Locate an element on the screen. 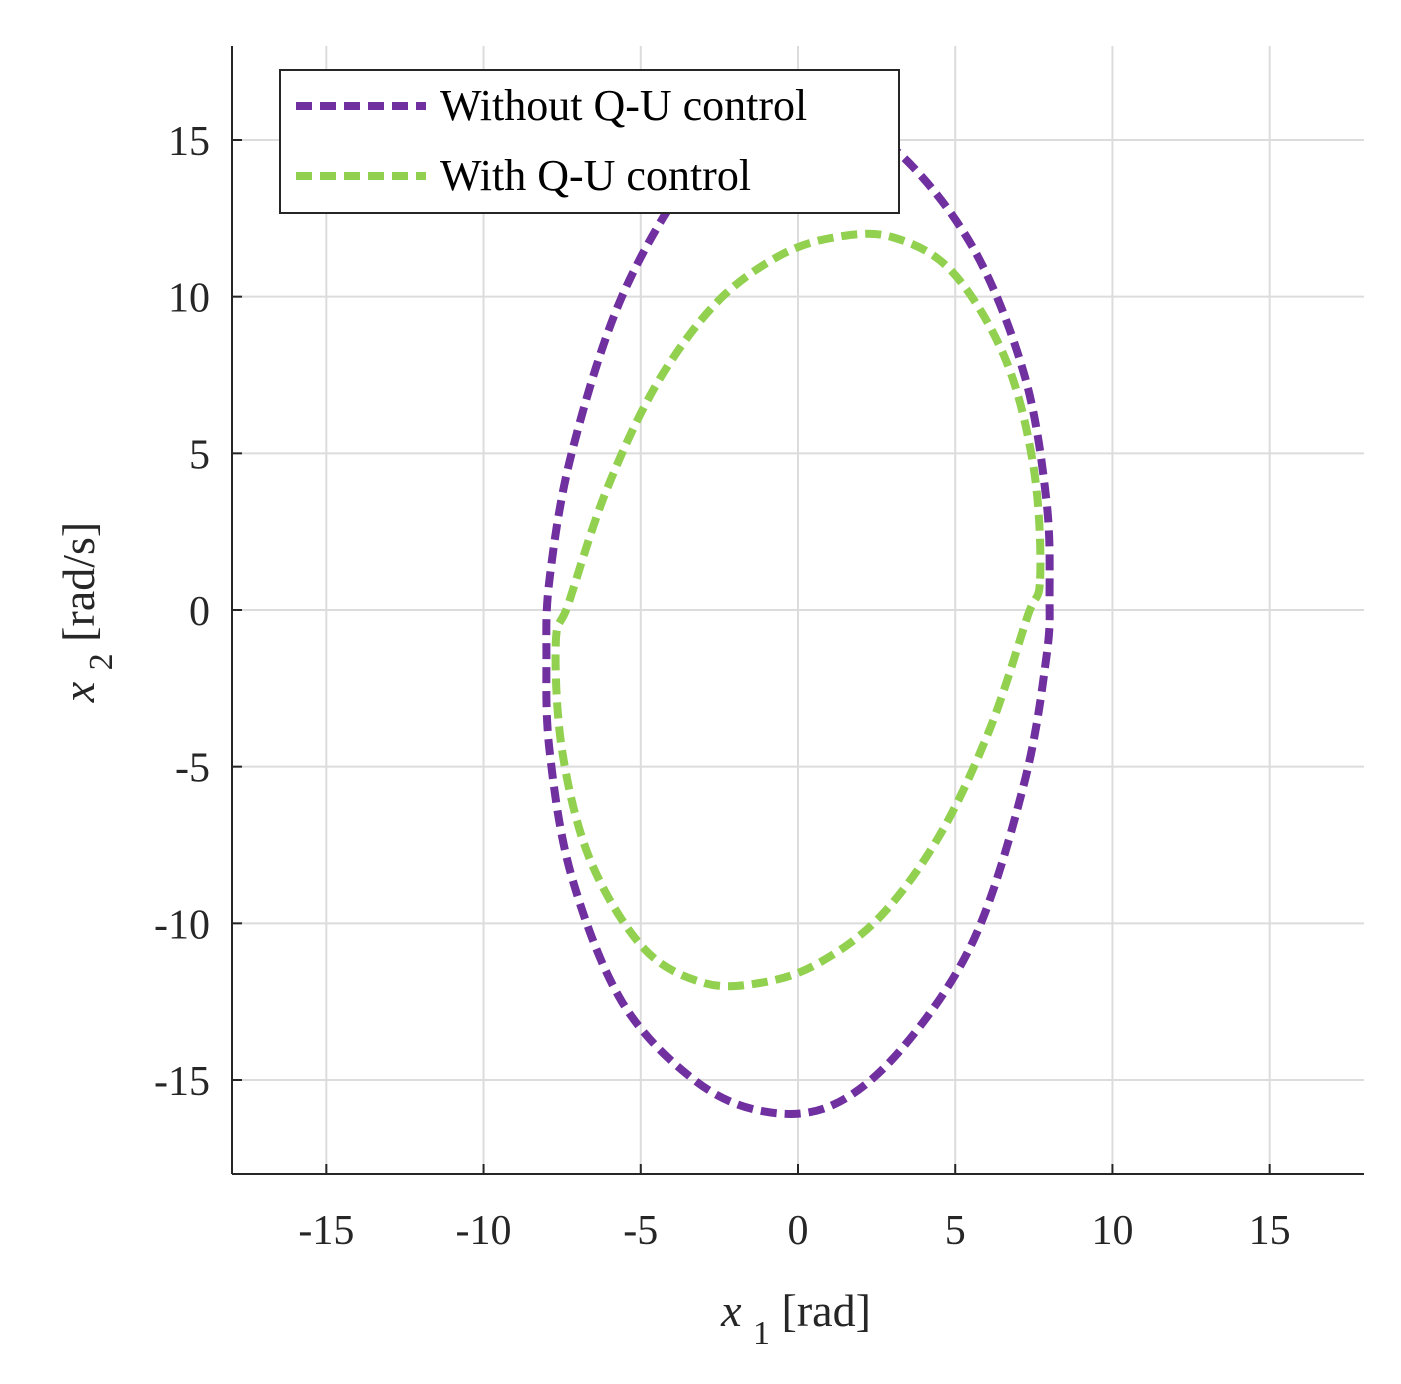 The width and height of the screenshot is (1401, 1384). y-tick-label: 0 is located at coordinates (199, 612).